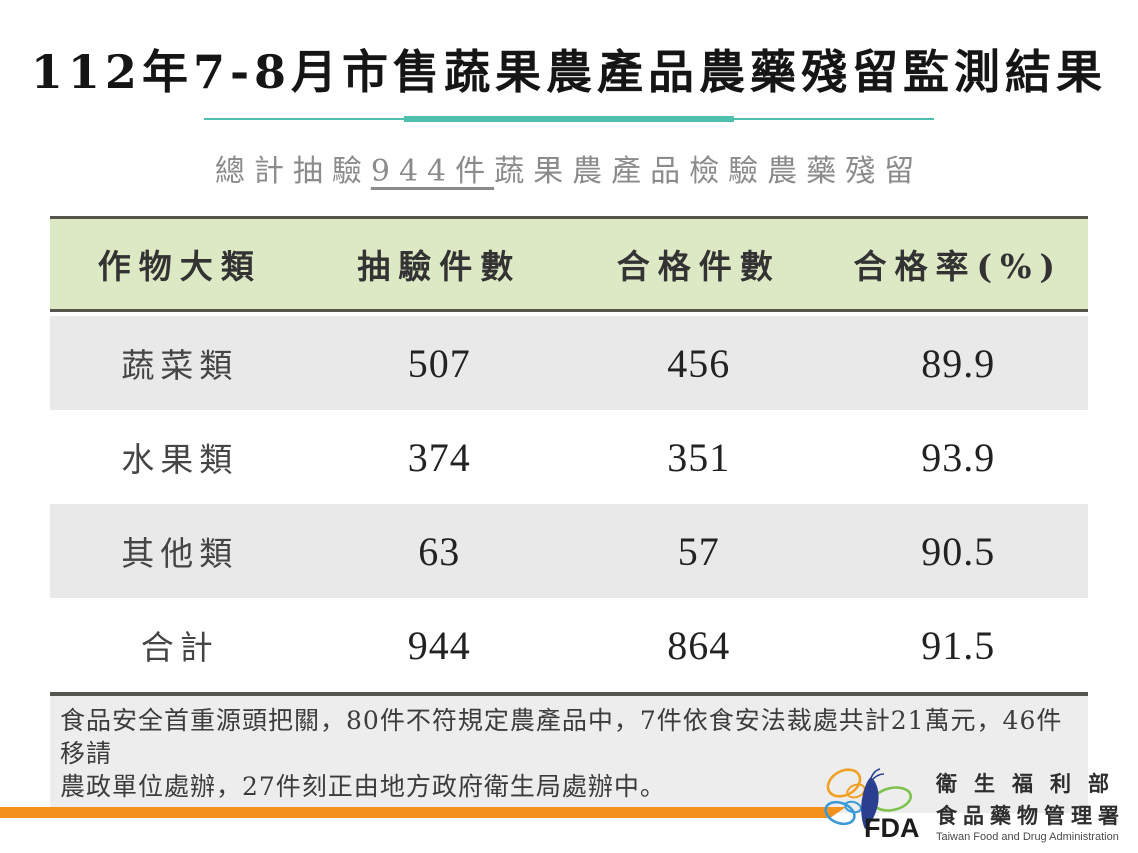 The width and height of the screenshot is (1138, 853). I want to click on row-category: 蔬菜類, so click(180, 365).